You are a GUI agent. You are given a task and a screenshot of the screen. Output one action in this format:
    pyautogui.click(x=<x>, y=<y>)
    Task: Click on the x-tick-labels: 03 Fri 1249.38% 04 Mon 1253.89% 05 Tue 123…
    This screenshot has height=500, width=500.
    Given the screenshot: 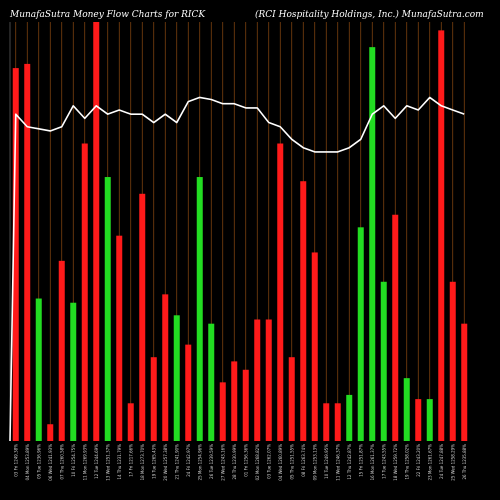 What is the action you would take?
    pyautogui.click(x=240, y=462)
    